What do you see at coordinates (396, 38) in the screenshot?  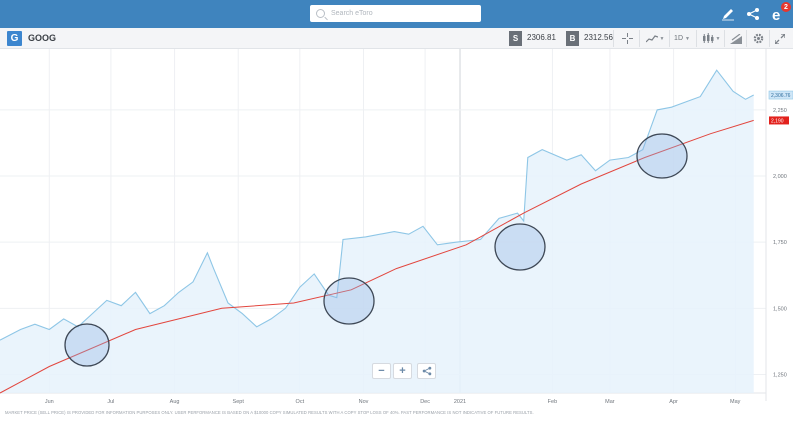 I see `chart-toolbar: G GOOG S 2306.81 B 2312.56 ▼ 1D ▼ ▼` at bounding box center [396, 38].